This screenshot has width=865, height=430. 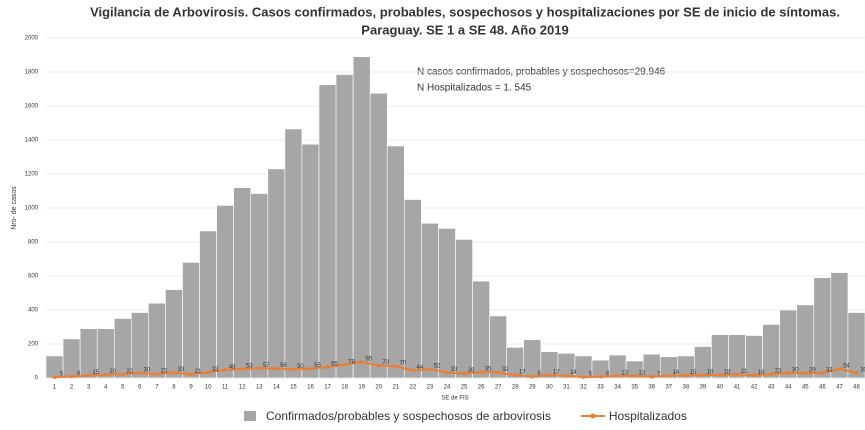 What do you see at coordinates (856, 388) in the screenshot?
I see `x-tick-label: 48` at bounding box center [856, 388].